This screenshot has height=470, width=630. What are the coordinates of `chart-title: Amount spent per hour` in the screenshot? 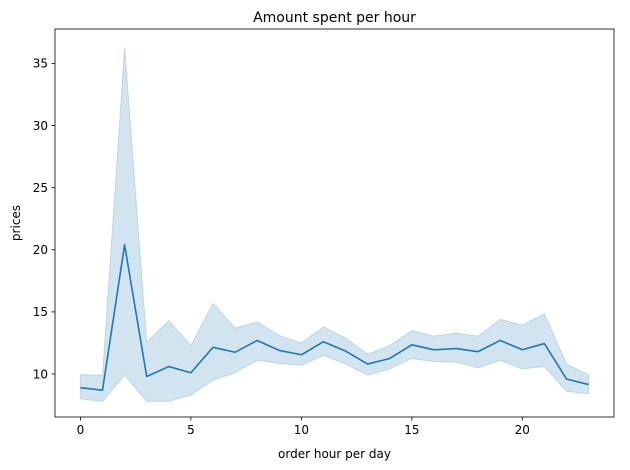 It's located at (334, 18).